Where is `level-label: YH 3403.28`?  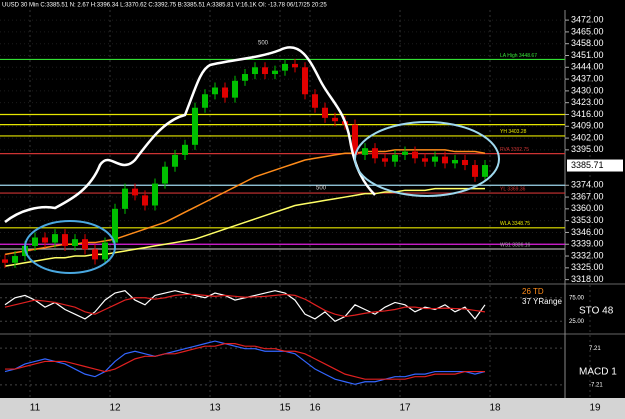
level-label: YH 3403.28 is located at coordinates (513, 132).